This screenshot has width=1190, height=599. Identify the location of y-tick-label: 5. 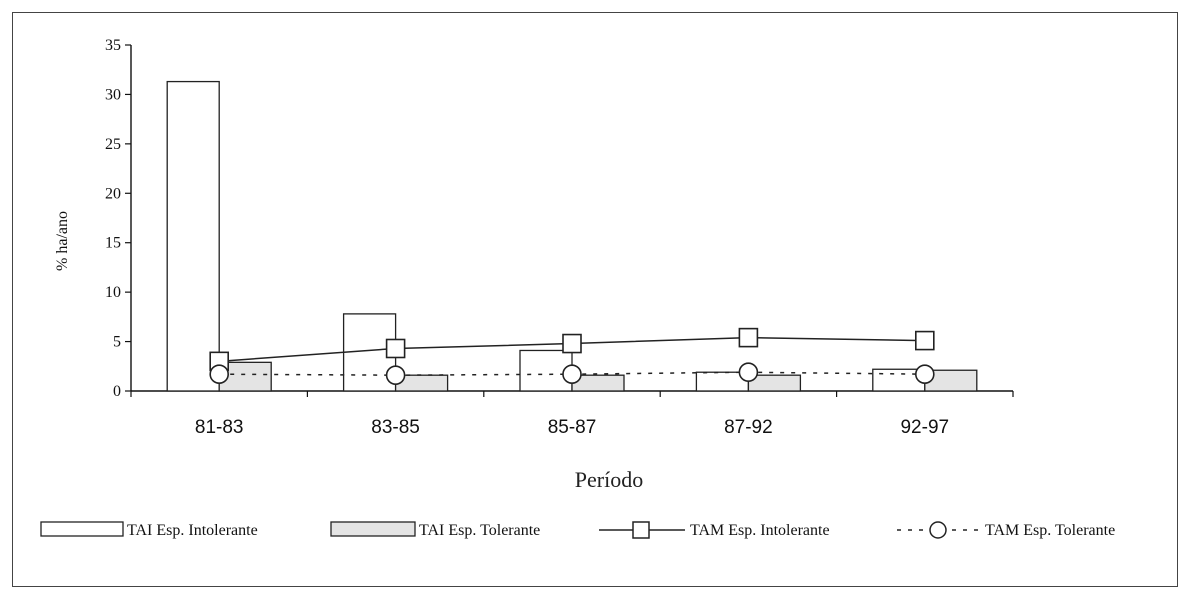
(117, 342).